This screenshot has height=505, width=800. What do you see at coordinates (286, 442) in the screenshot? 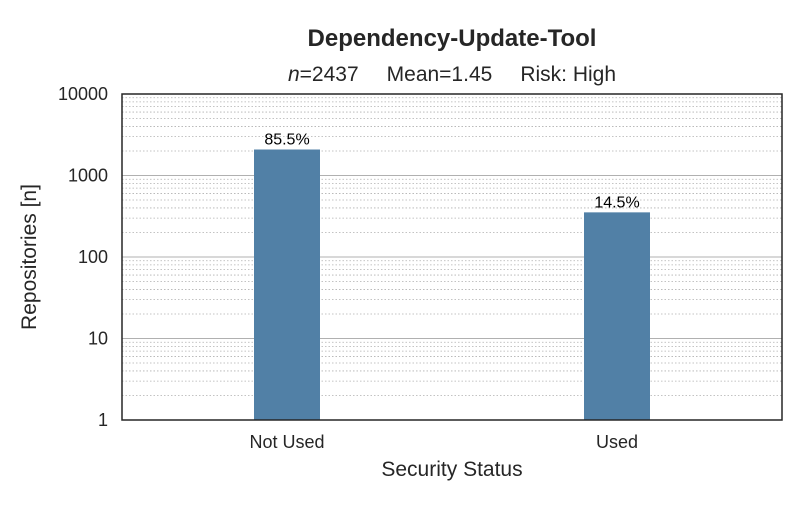
I see `x-tick-label: Not Used` at bounding box center [286, 442].